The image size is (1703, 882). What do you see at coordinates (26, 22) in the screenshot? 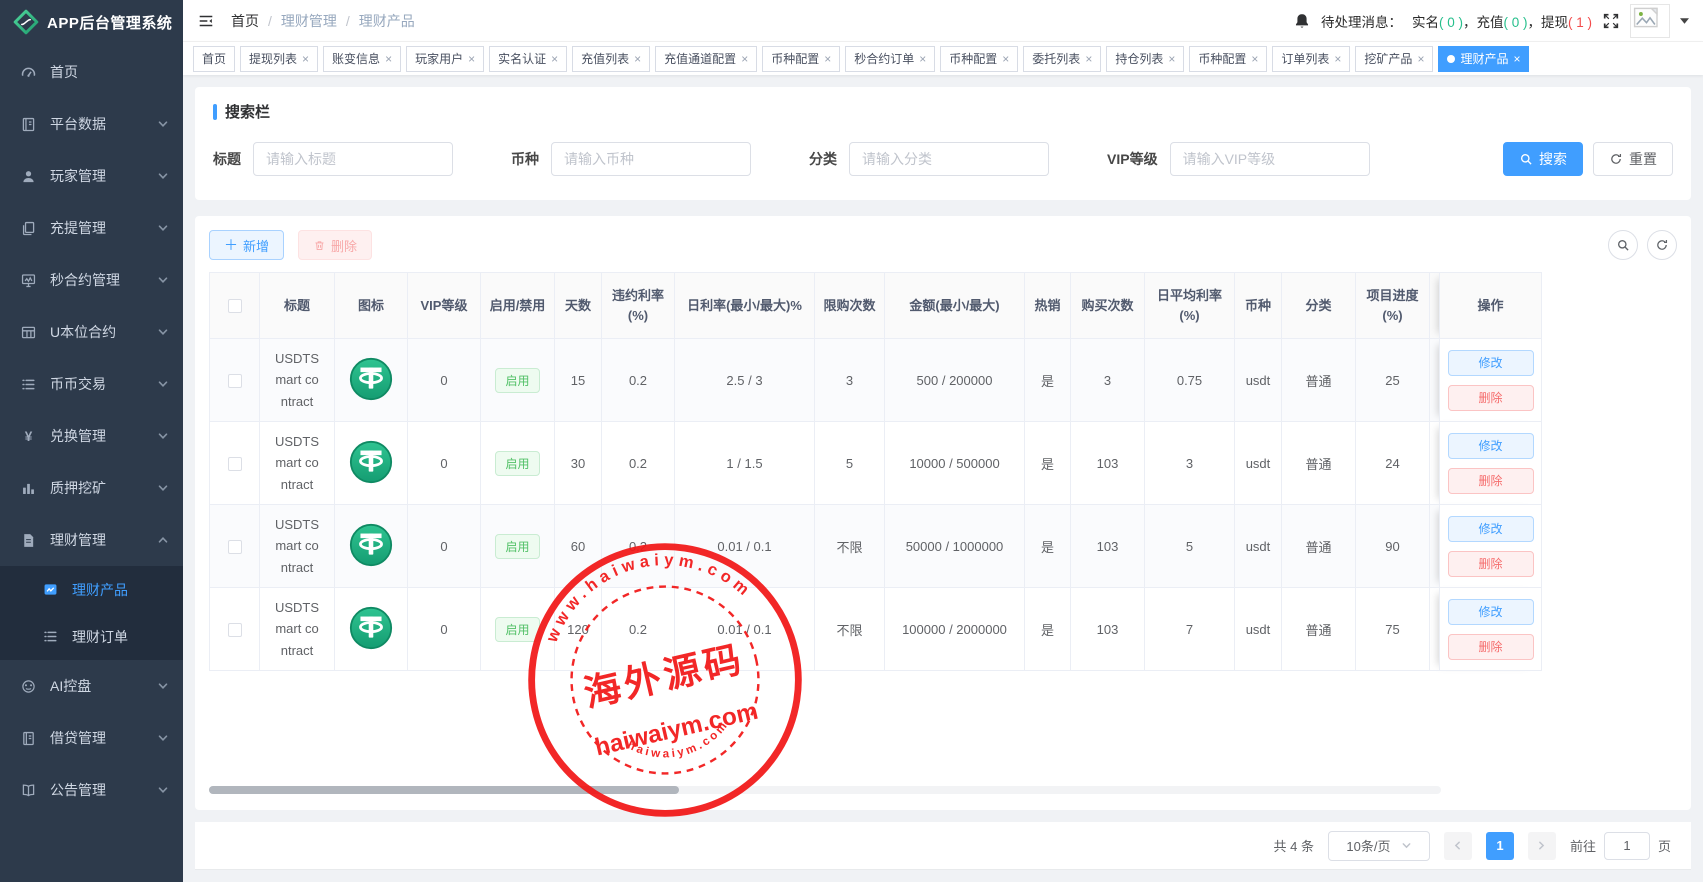
I see `logo-icon` at bounding box center [26, 22].